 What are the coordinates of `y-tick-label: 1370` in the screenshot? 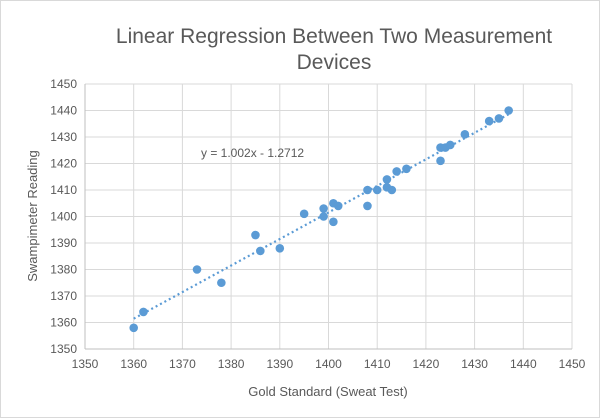 It's located at (63, 296).